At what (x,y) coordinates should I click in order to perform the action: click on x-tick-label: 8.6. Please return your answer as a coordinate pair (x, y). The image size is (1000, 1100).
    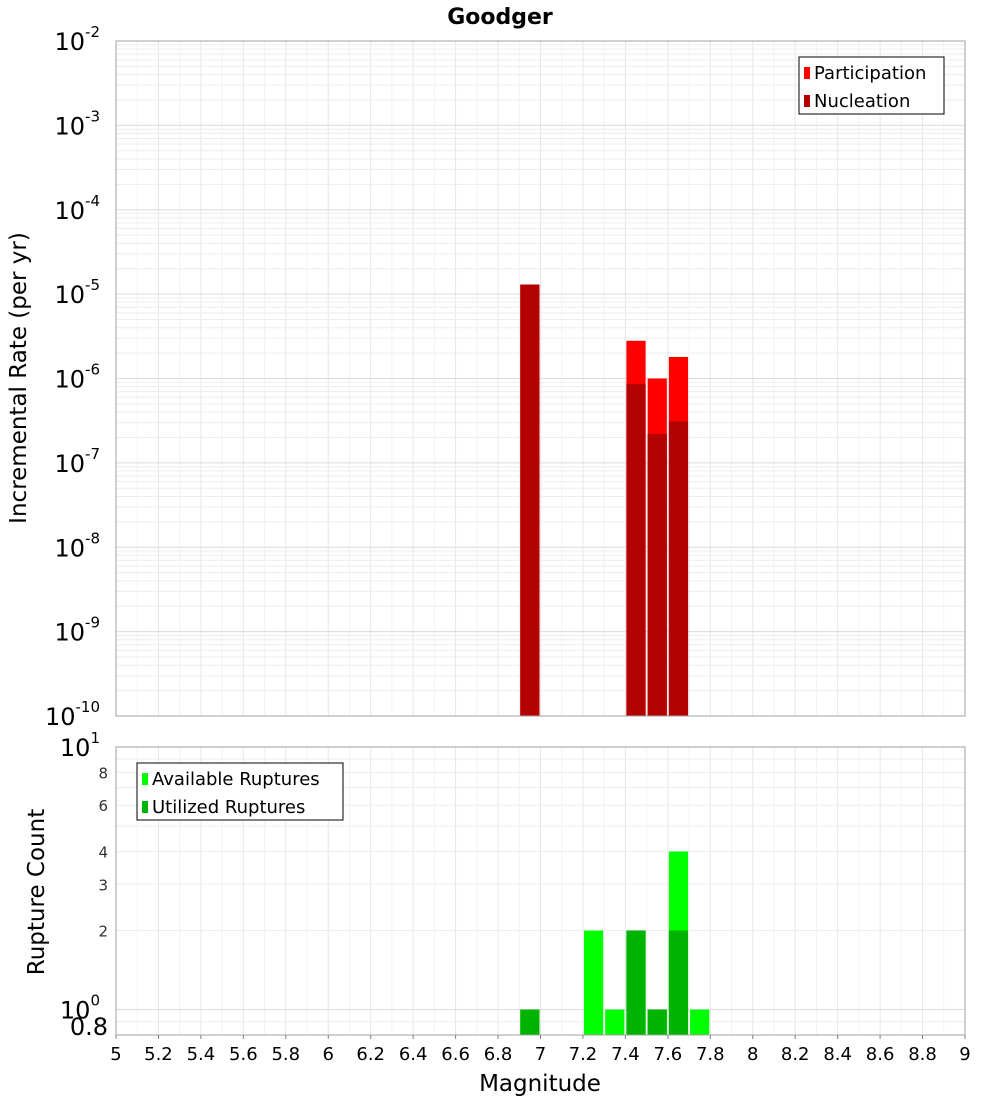
    Looking at the image, I should click on (880, 1054).